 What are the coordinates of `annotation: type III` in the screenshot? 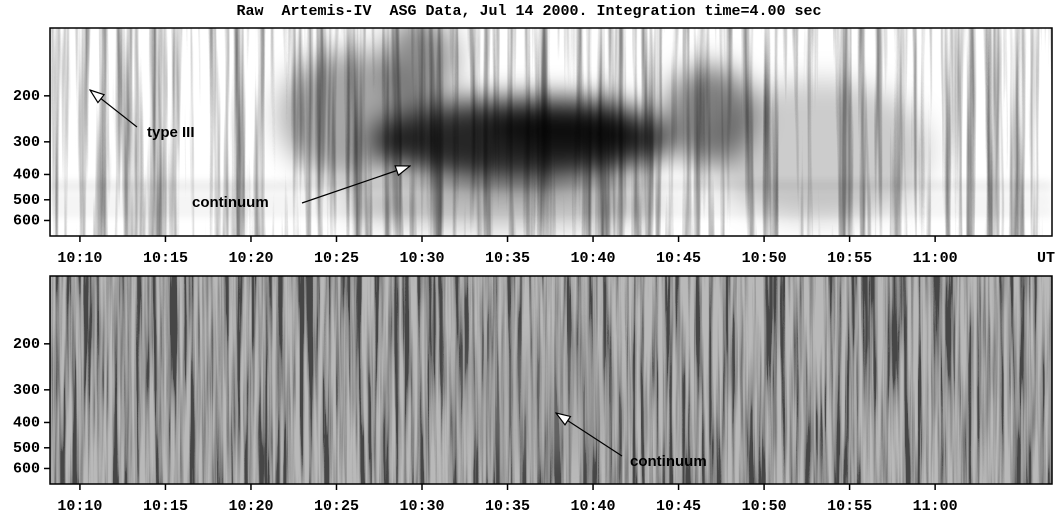 It's located at (171, 132).